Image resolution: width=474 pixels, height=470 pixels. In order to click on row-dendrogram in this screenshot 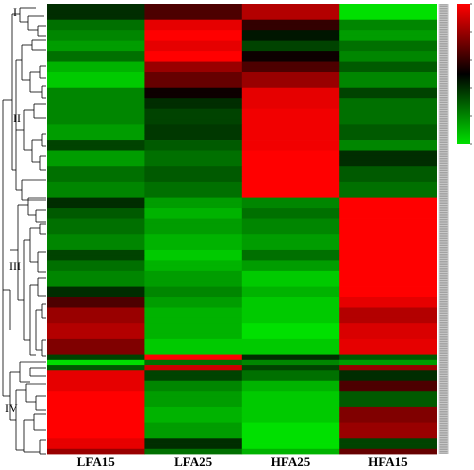, I will do `click(24, 231)`.